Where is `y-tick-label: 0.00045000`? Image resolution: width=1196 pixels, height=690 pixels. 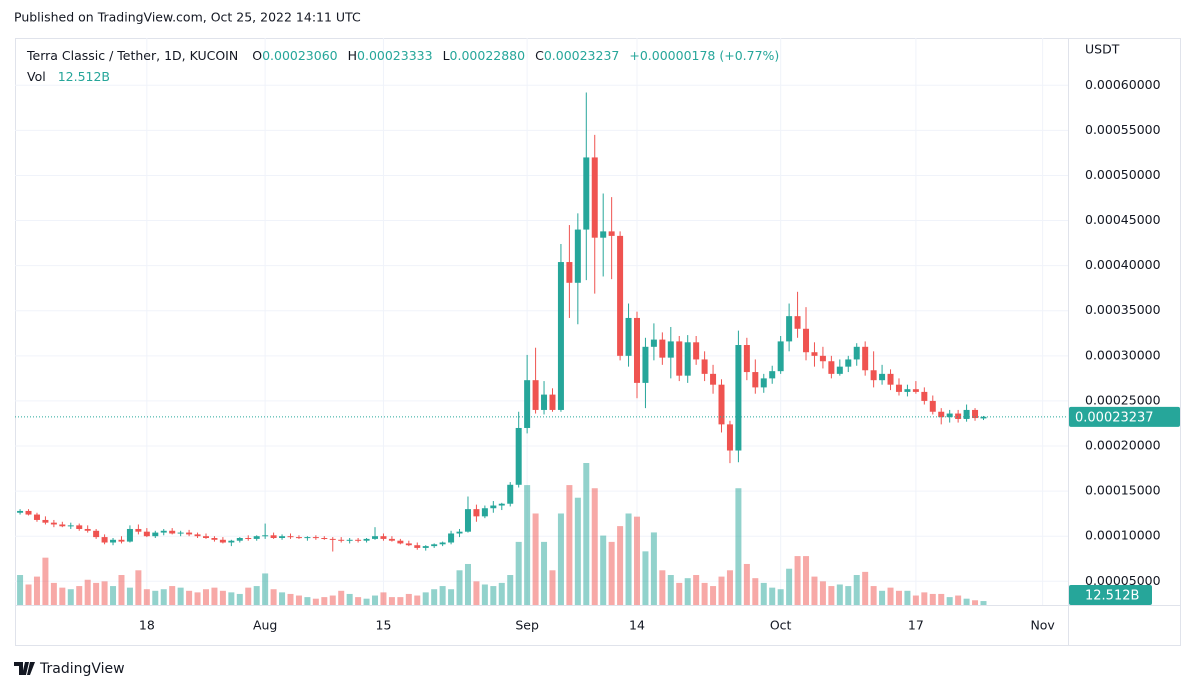 y-tick-label: 0.00045000 is located at coordinates (1123, 219).